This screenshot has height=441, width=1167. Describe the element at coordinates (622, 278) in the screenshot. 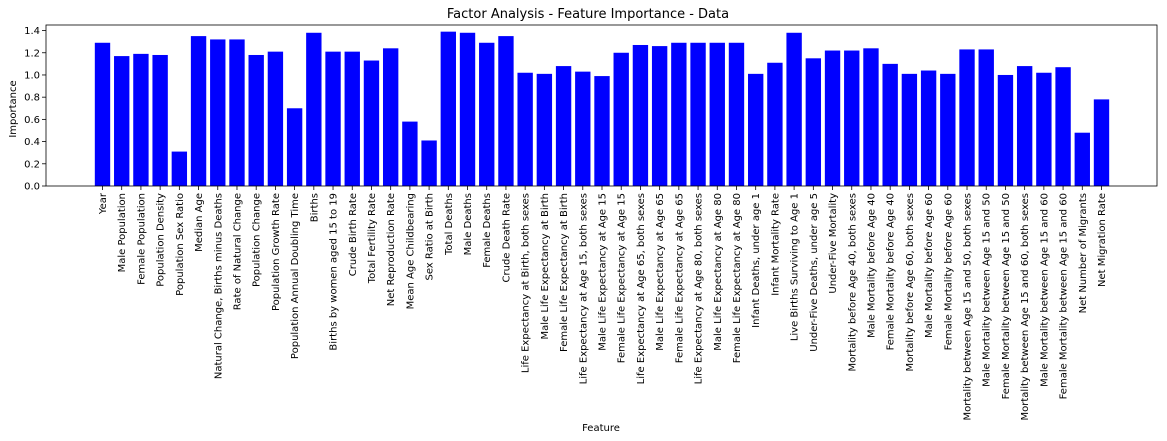

I see `x-tick-label: Female Life Expectancy at Age 15` at that location.